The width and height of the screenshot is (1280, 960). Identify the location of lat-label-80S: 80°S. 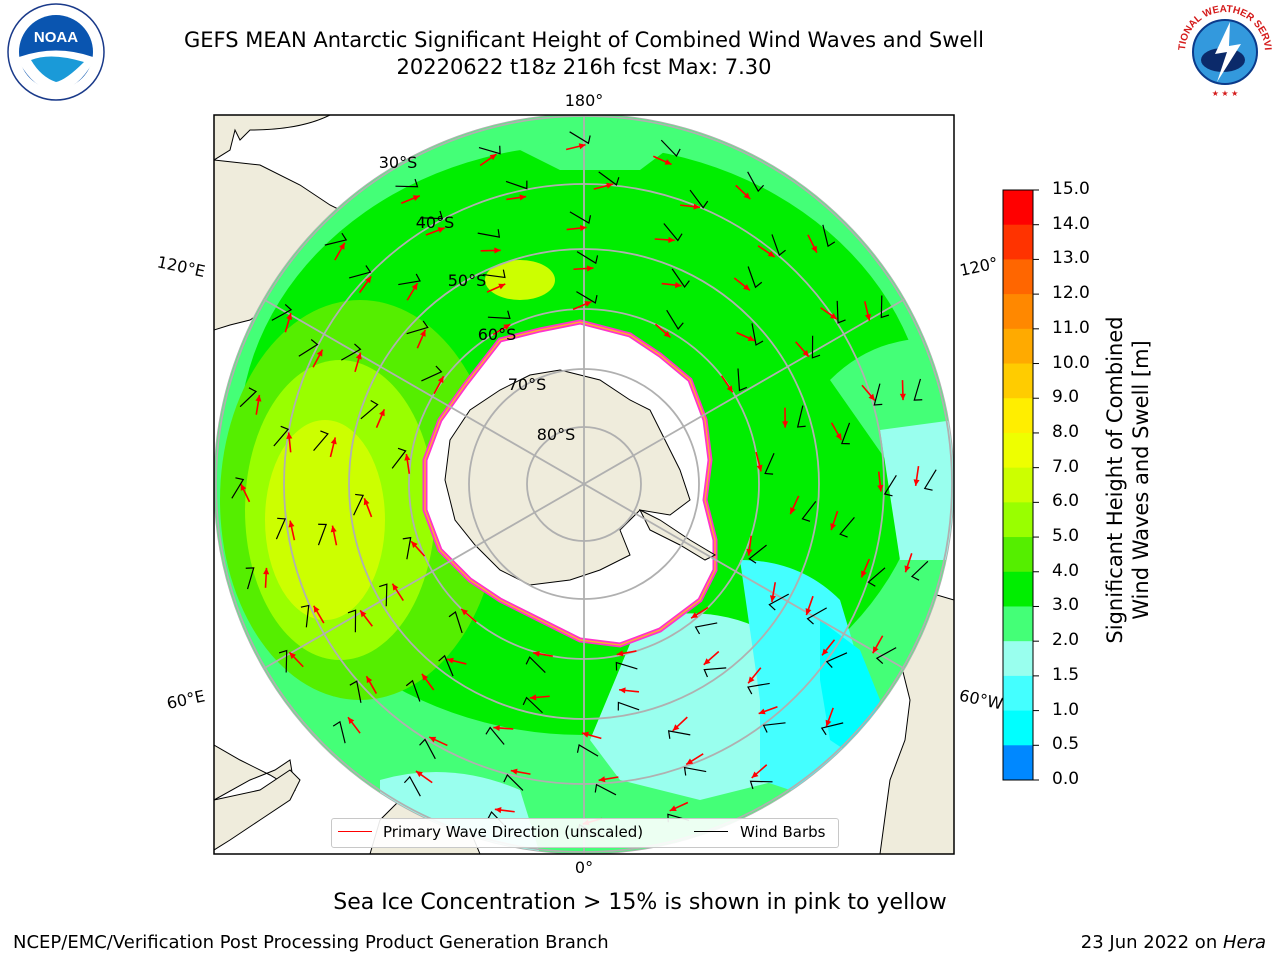
(556, 434).